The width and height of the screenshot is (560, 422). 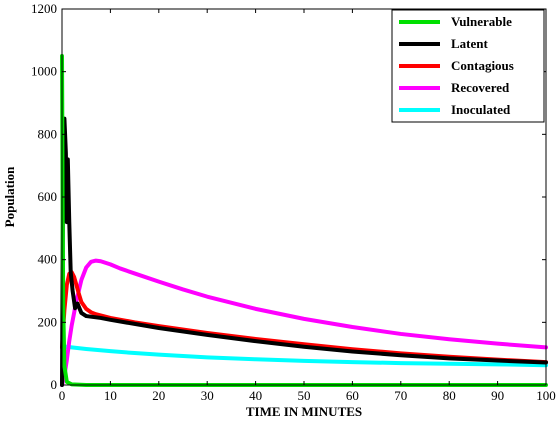 I want to click on y-tick-label: 400, so click(x=48, y=259).